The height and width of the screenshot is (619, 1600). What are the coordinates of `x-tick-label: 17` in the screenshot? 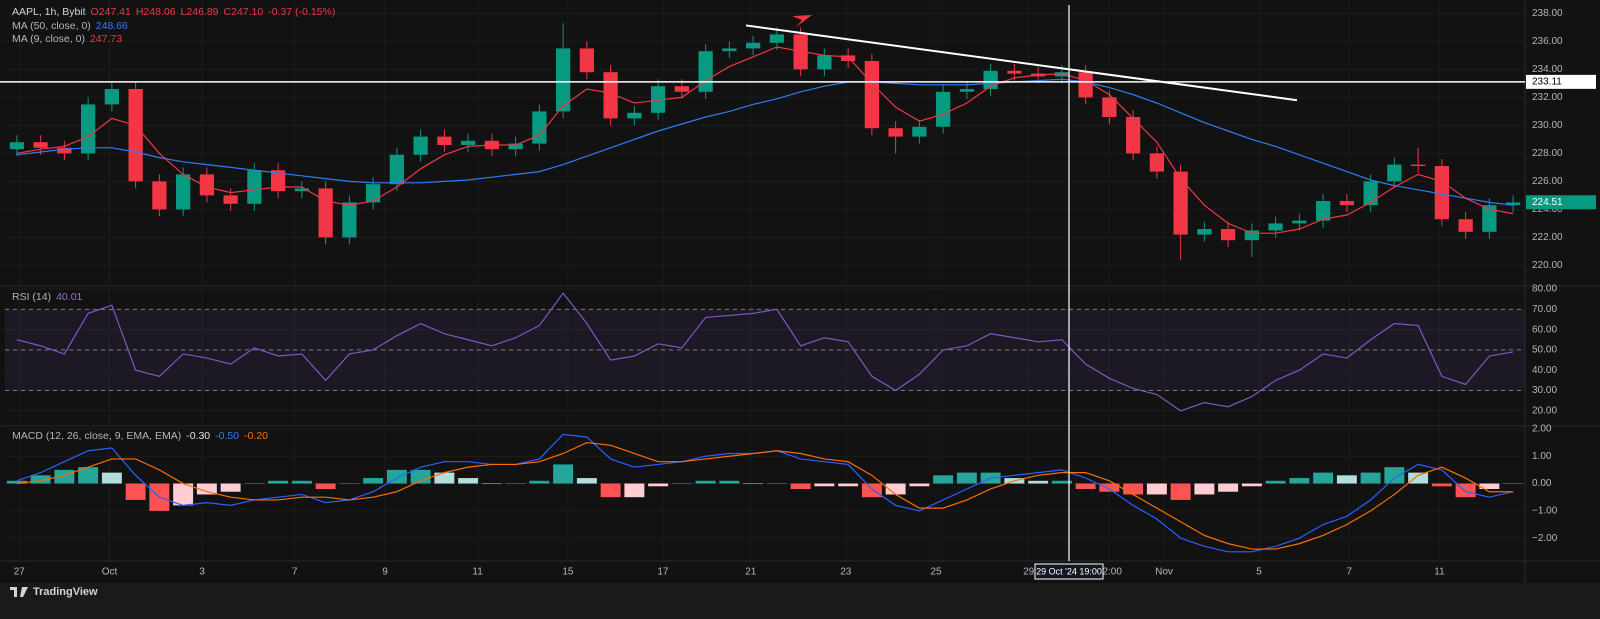 It's located at (663, 572).